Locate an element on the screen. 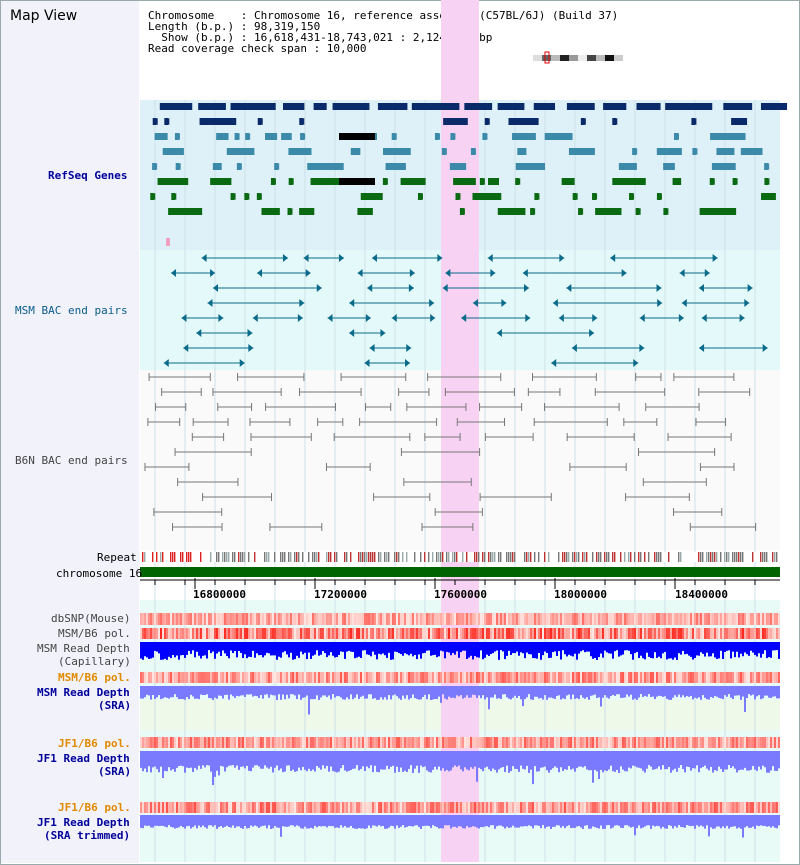  track-label-b6n-bac: B6N BAC end pairs is located at coordinates (71, 460).